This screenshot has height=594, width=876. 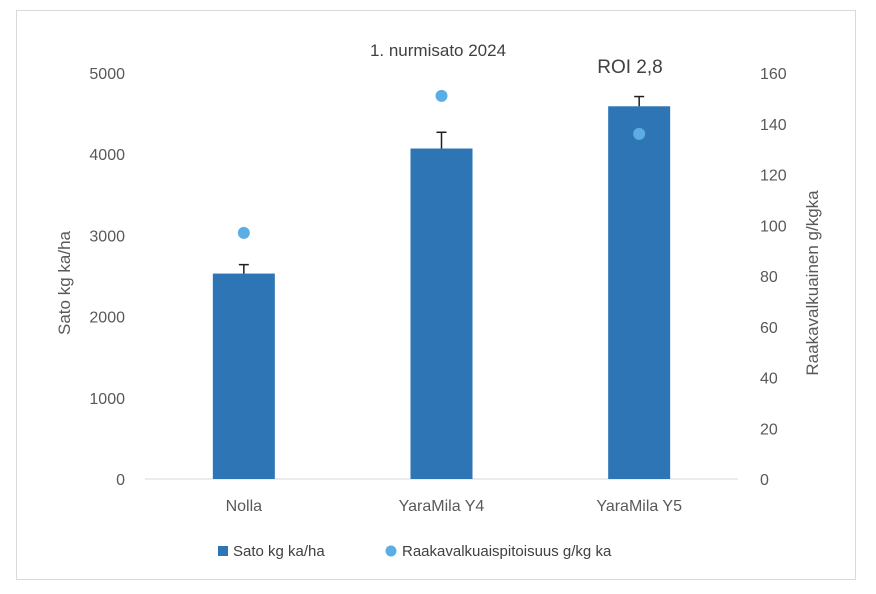 I want to click on legend-label-point: Raakavalkuaispitoisuus g/kg ka, so click(x=507, y=551).